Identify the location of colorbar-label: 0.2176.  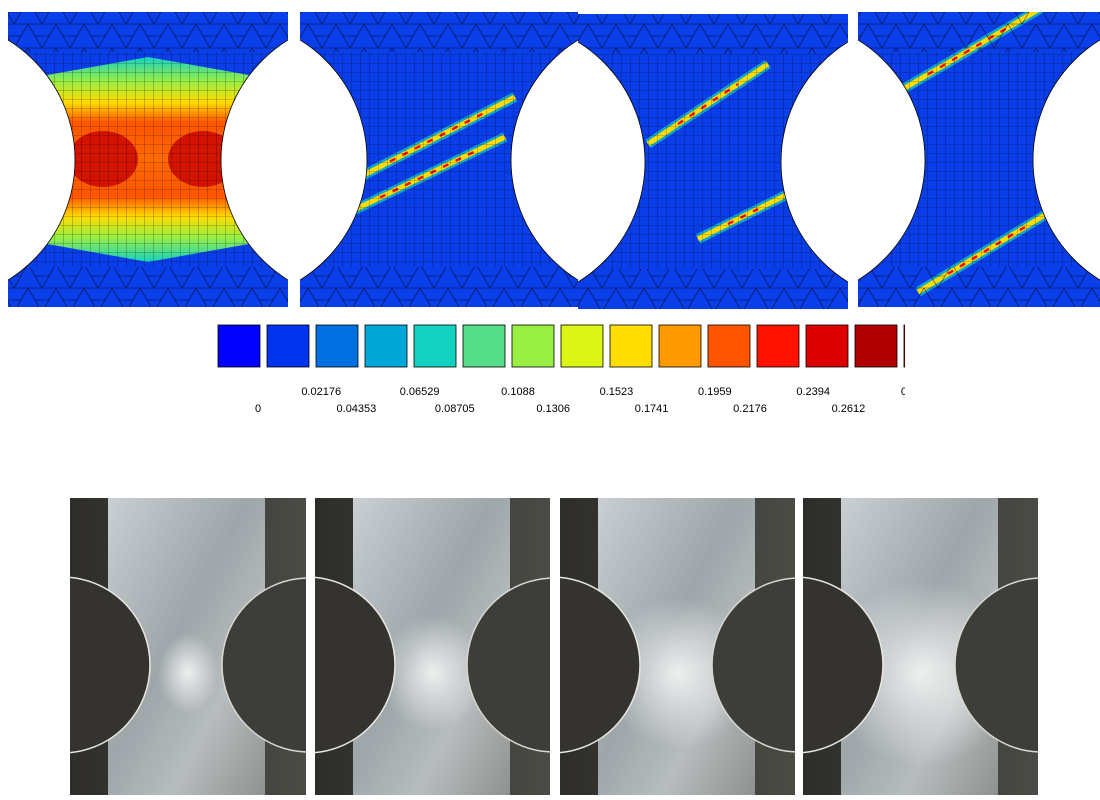
(750, 409).